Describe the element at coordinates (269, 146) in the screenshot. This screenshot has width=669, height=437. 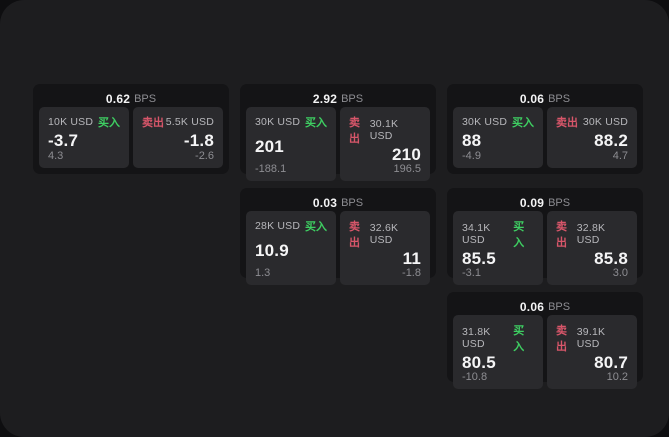
I see `buy-price: 201` at that location.